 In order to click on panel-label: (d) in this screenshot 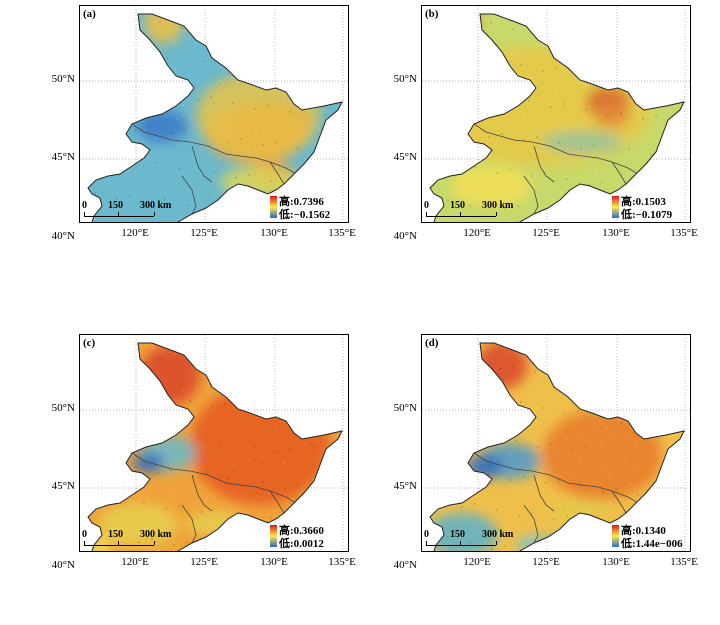, I will do `click(432, 343)`.